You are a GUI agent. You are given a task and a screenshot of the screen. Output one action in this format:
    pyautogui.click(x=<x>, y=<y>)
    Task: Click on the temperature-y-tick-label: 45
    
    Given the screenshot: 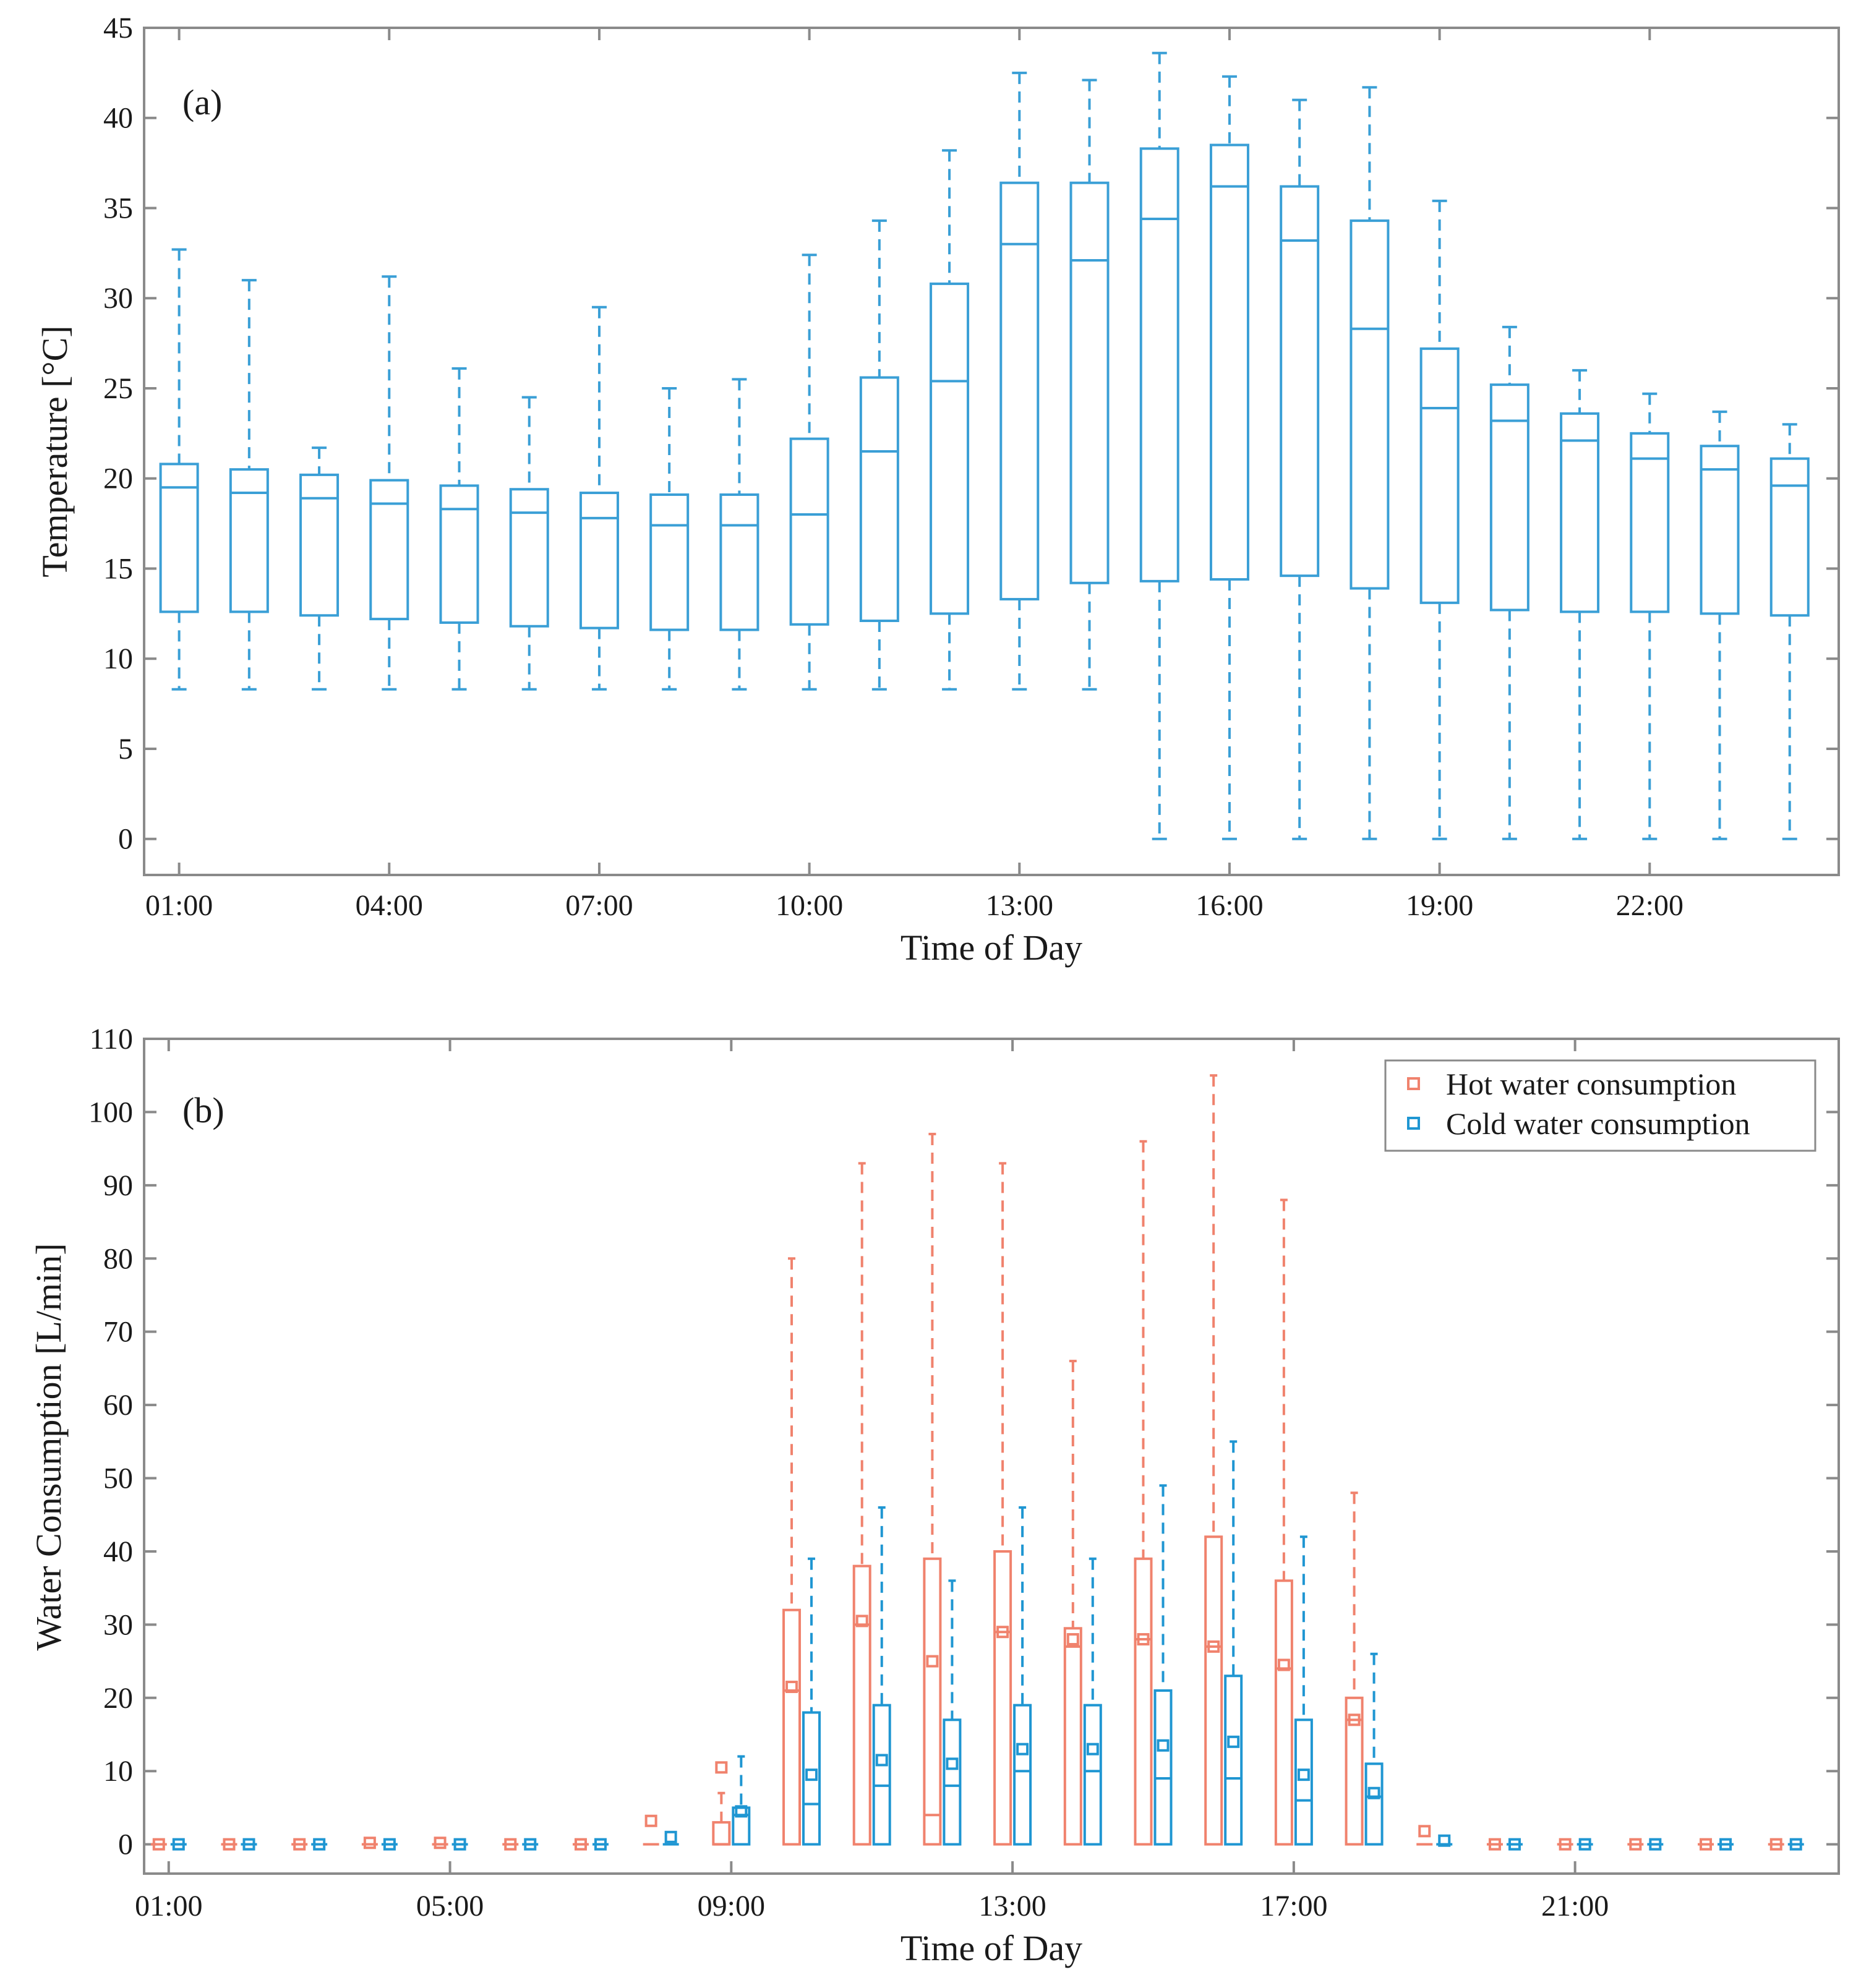 What is the action you would take?
    pyautogui.click(x=118, y=28)
    